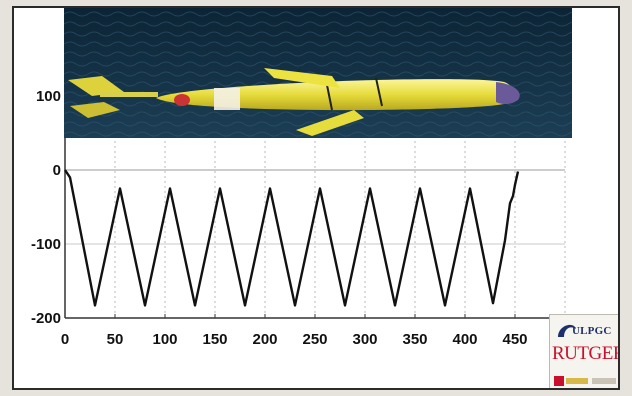 Image resolution: width=632 pixels, height=396 pixels. What do you see at coordinates (464, 339) in the screenshot?
I see `x-tick-label: 400` at bounding box center [464, 339].